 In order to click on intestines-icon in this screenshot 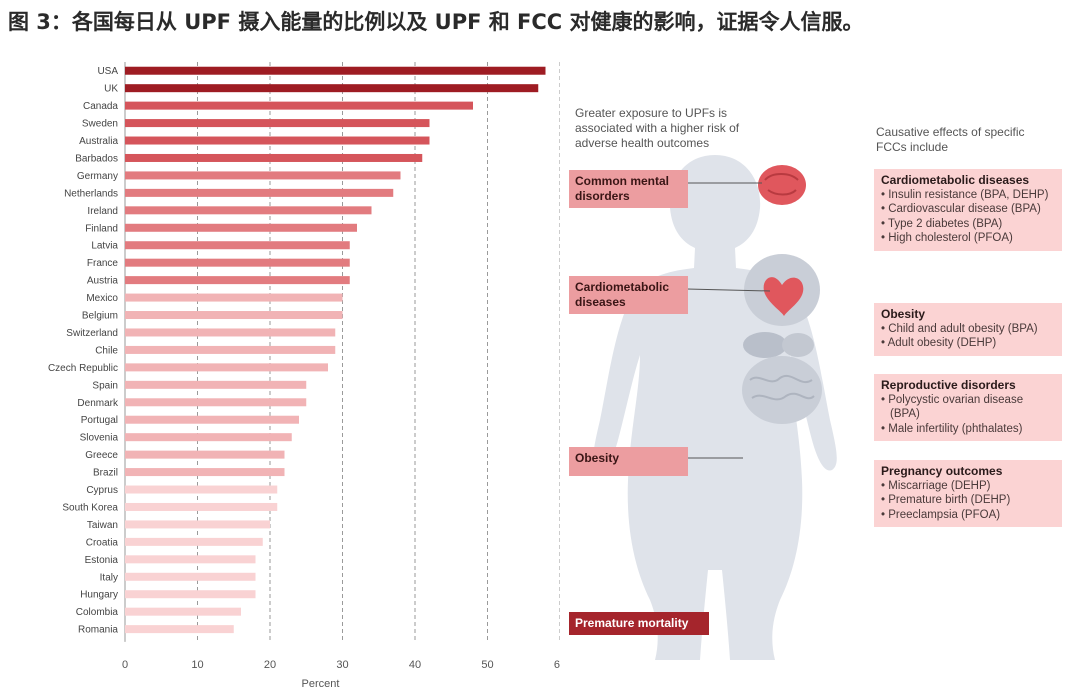, I will do `click(782, 390)`.